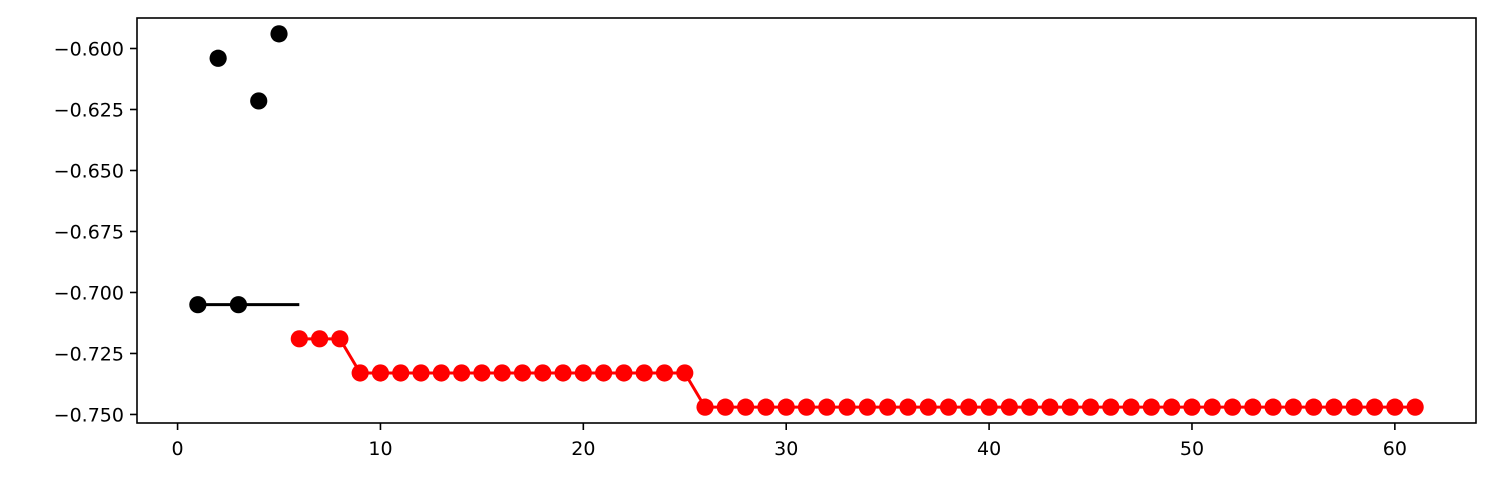 This screenshot has height=486, width=1494. Describe the element at coordinates (583, 449) in the screenshot. I see `x-tick-label-2: 20` at that location.